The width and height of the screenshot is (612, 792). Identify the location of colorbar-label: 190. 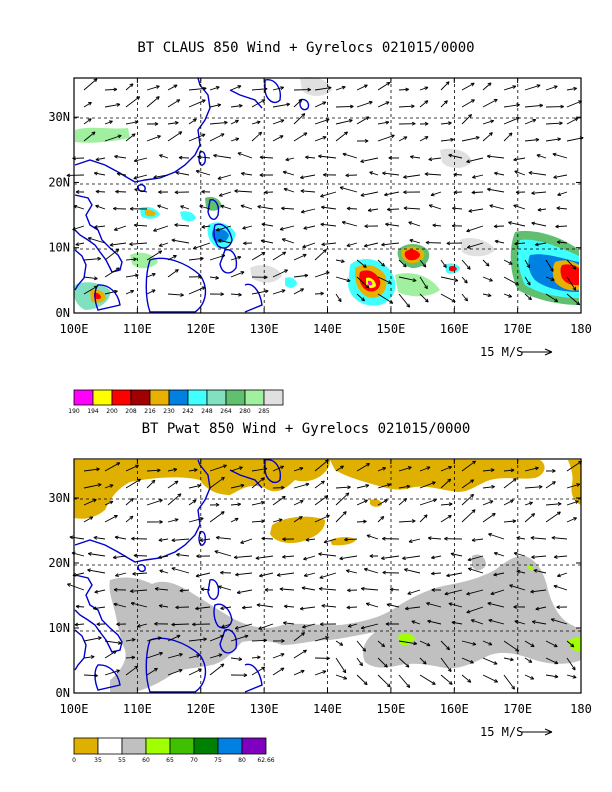
(74, 411).